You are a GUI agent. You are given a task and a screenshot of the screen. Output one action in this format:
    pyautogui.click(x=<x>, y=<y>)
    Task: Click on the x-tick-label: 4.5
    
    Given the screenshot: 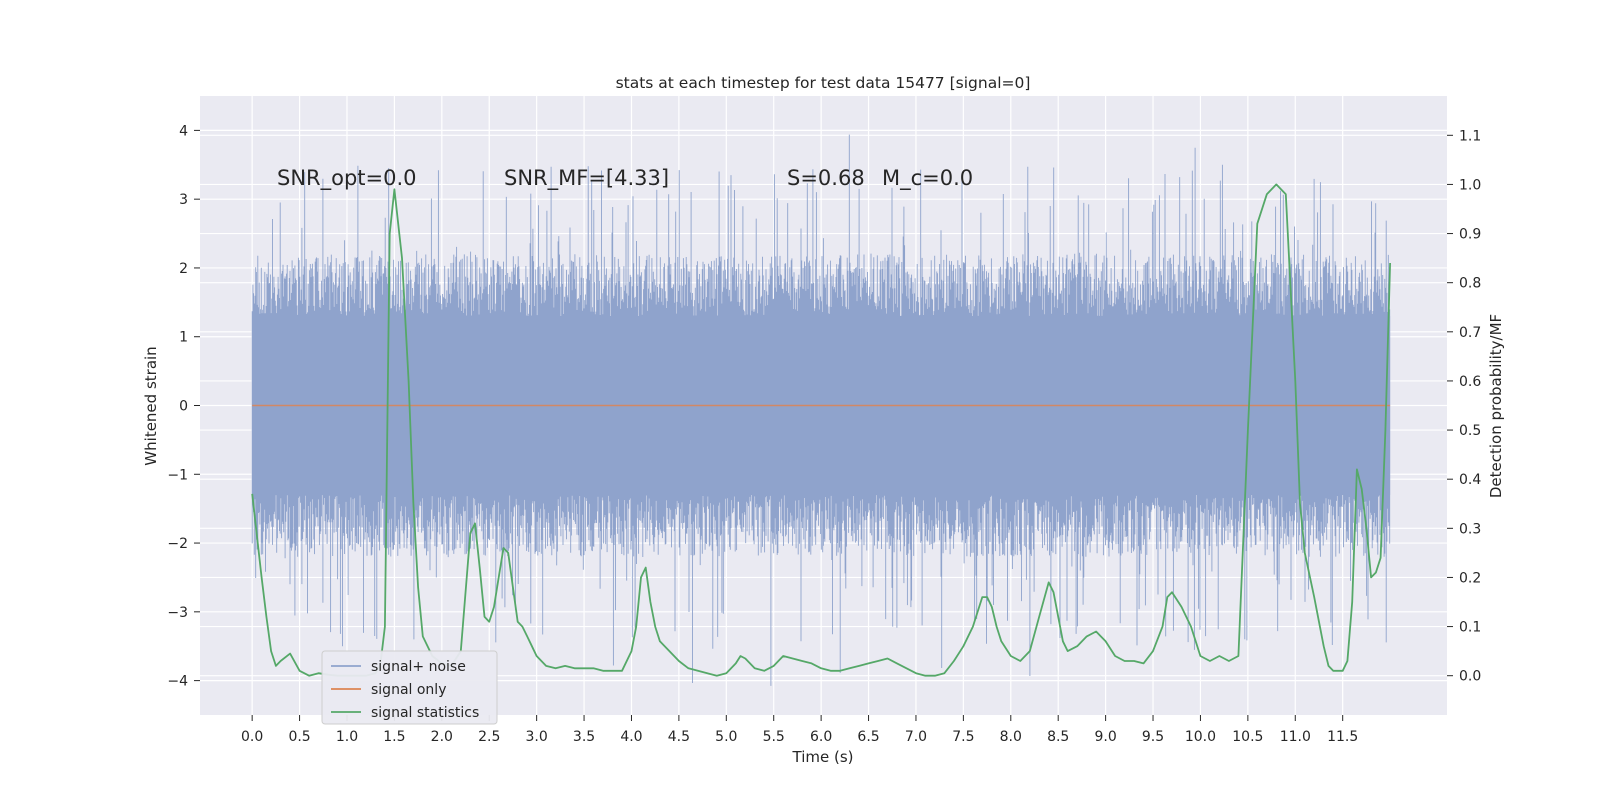 What is the action you would take?
    pyautogui.click(x=679, y=737)
    